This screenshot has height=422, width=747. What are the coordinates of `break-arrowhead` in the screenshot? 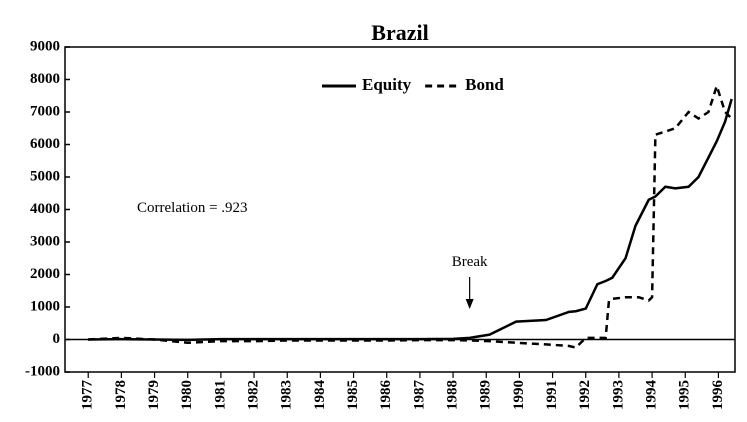 It's located at (469, 304).